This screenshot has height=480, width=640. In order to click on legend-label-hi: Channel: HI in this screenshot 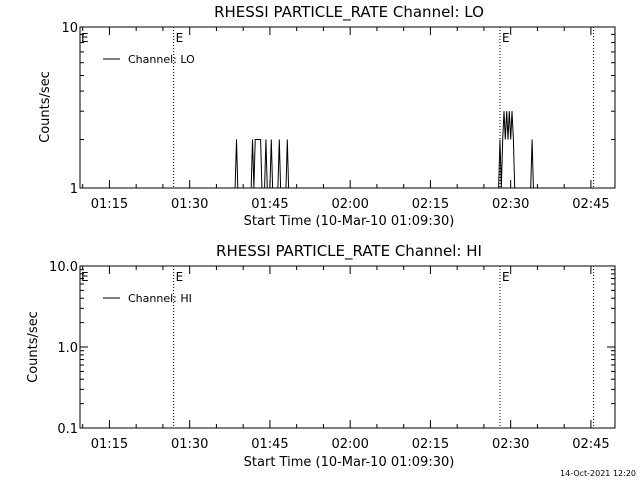, I will do `click(160, 298)`.